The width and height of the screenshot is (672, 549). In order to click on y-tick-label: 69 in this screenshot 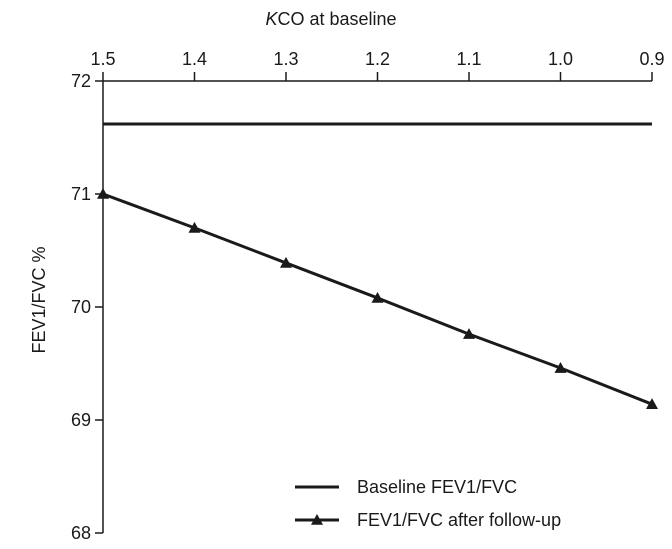, I will do `click(81, 420)`.